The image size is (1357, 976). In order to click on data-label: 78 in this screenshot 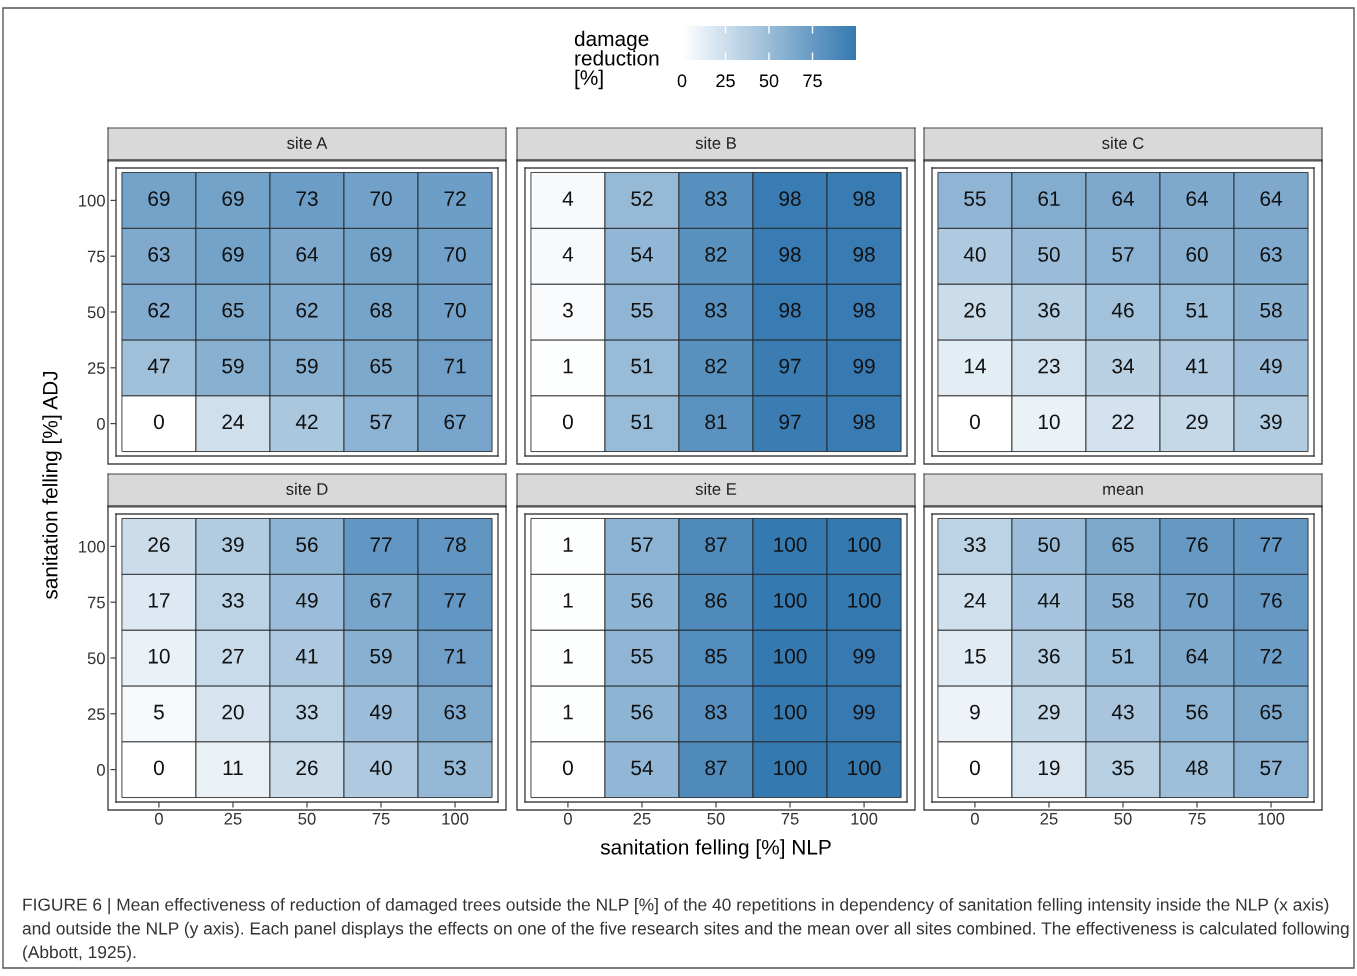, I will do `click(455, 544)`.